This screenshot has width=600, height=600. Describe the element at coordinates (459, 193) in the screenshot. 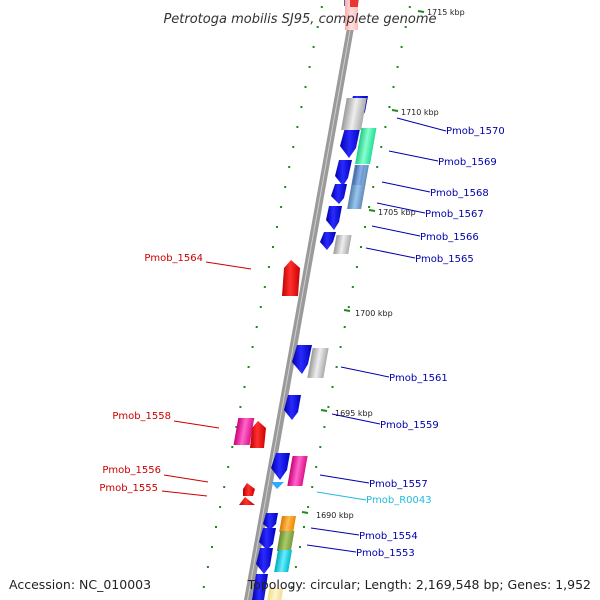

I see `gene-label-pmob-1568: Pmob_1568` at that location.